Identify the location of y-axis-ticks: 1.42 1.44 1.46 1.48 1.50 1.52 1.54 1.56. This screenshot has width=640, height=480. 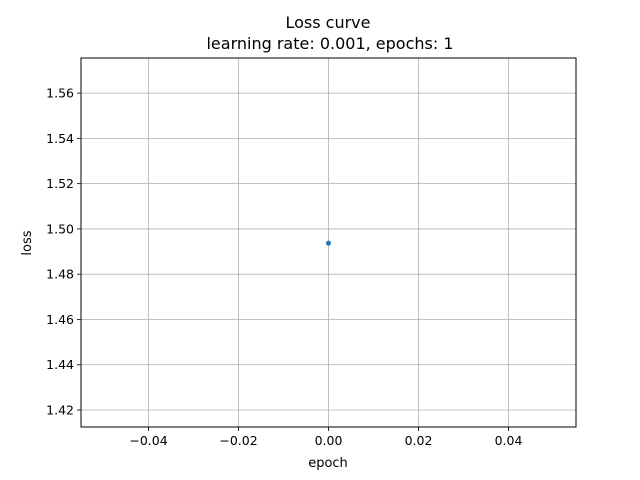
(63, 252).